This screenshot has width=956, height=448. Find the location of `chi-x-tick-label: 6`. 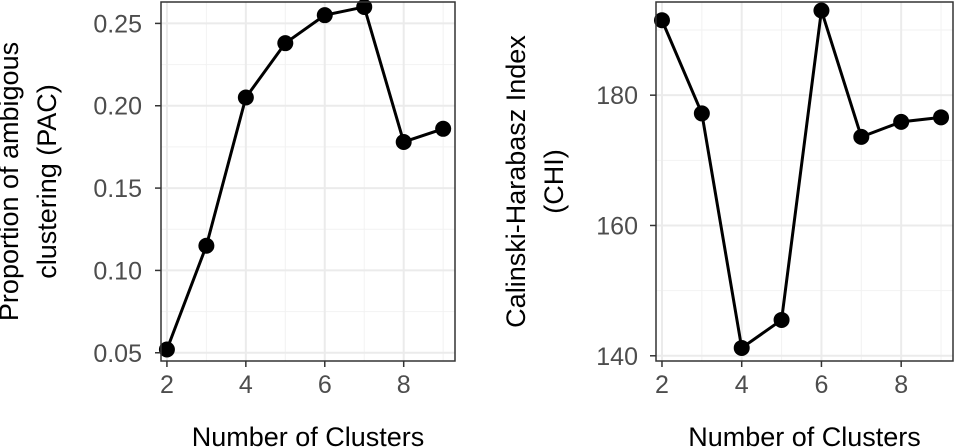

chi-x-tick-label: 6 is located at coordinates (821, 385).